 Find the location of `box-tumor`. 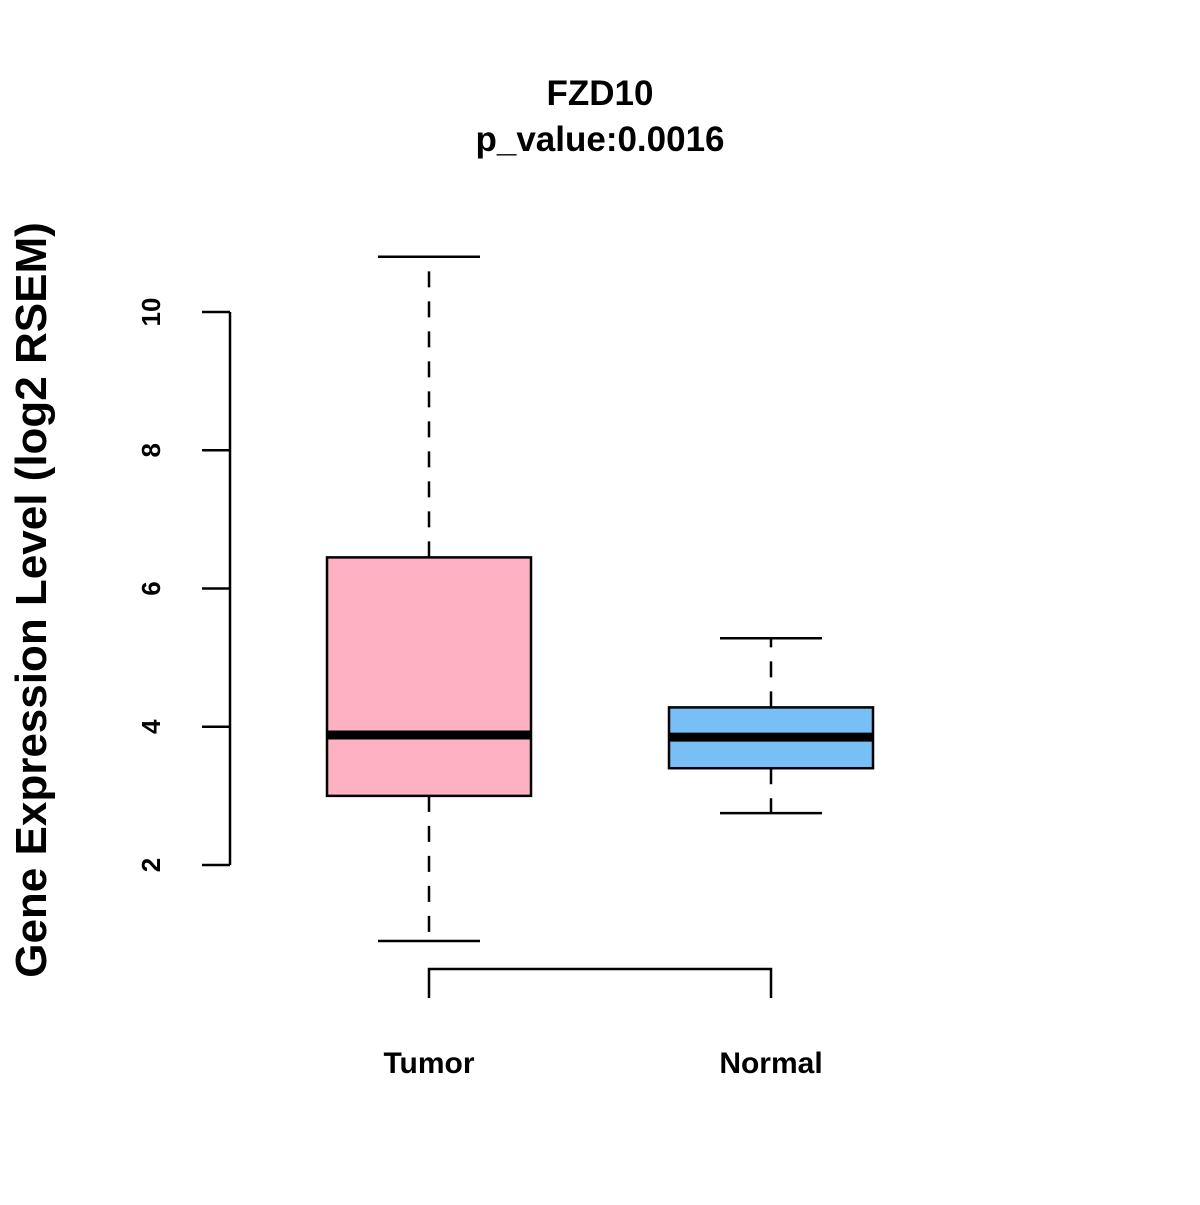

box-tumor is located at coordinates (429, 599).